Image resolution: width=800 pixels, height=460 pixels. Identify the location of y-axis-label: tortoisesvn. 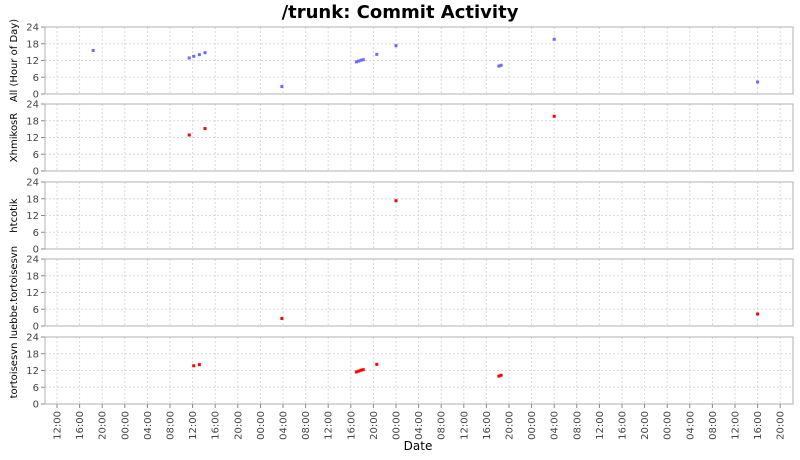
(14, 371).